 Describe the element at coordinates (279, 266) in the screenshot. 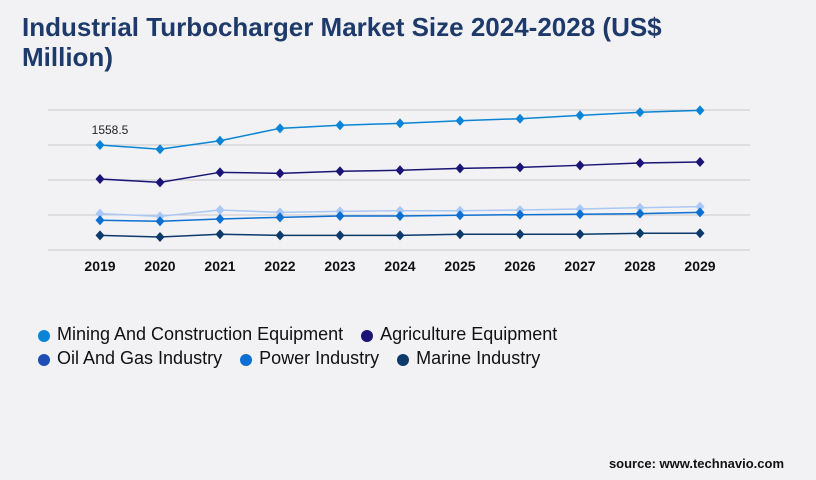

I see `x-tick-label: 2022` at that location.